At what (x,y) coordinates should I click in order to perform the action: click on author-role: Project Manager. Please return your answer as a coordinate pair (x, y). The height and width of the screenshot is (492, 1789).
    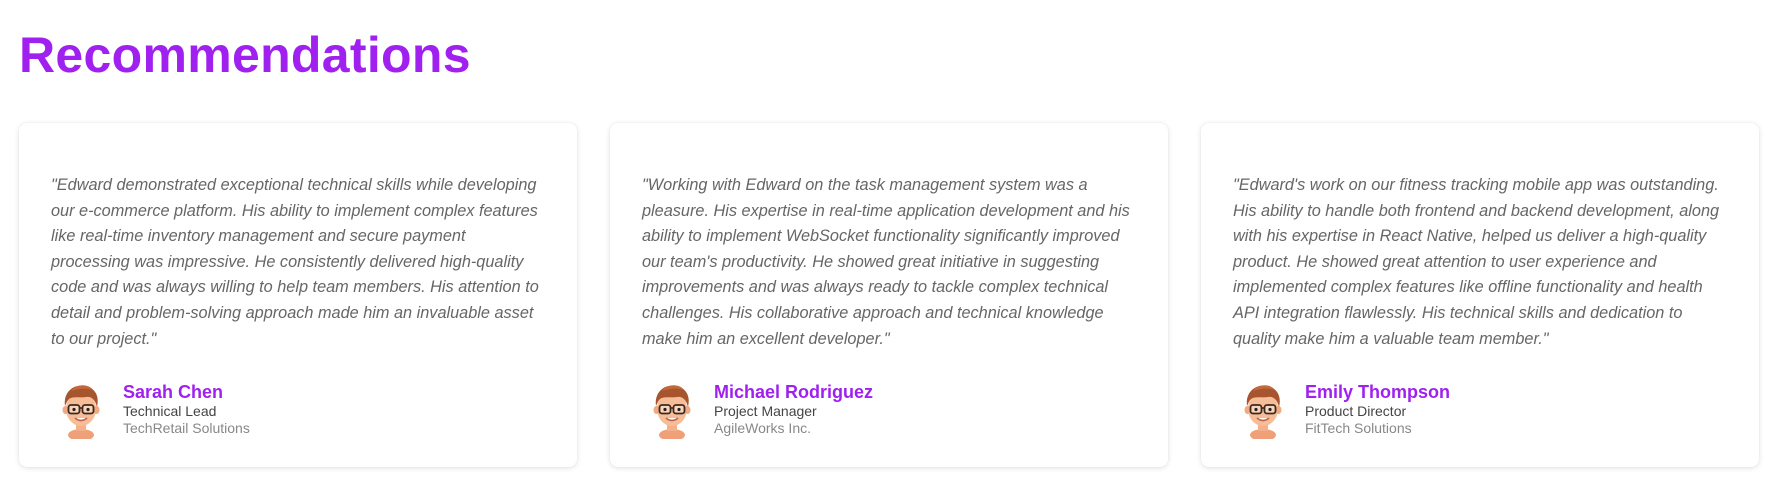
    Looking at the image, I should click on (765, 411).